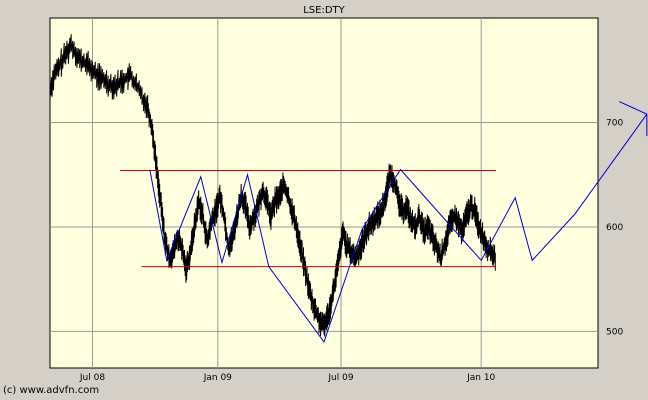  I want to click on chart-title: LSE:DTY, so click(324, 10).